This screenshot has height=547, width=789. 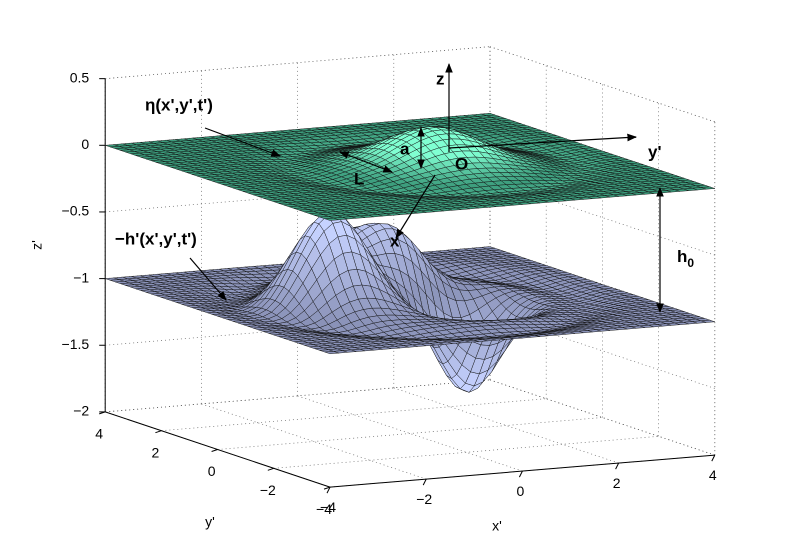 What do you see at coordinates (395, 240) in the screenshot?
I see `x-label: x` at bounding box center [395, 240].